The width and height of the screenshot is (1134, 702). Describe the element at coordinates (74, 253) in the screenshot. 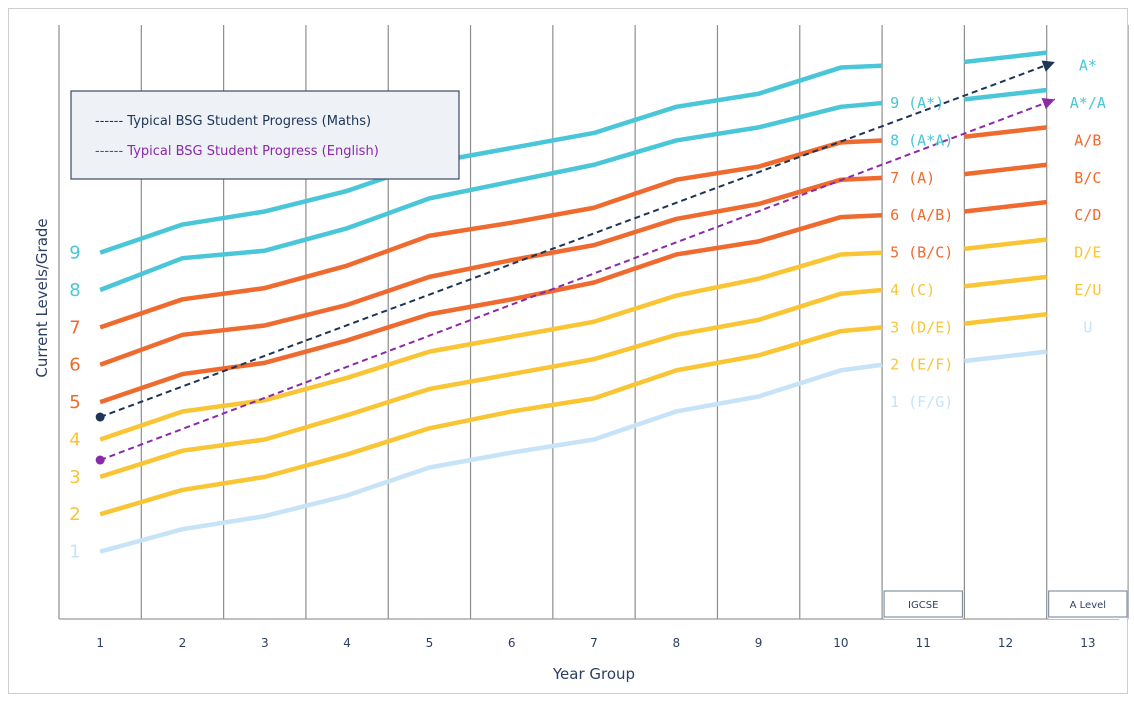

I see `left-grade-label: 9` at that location.